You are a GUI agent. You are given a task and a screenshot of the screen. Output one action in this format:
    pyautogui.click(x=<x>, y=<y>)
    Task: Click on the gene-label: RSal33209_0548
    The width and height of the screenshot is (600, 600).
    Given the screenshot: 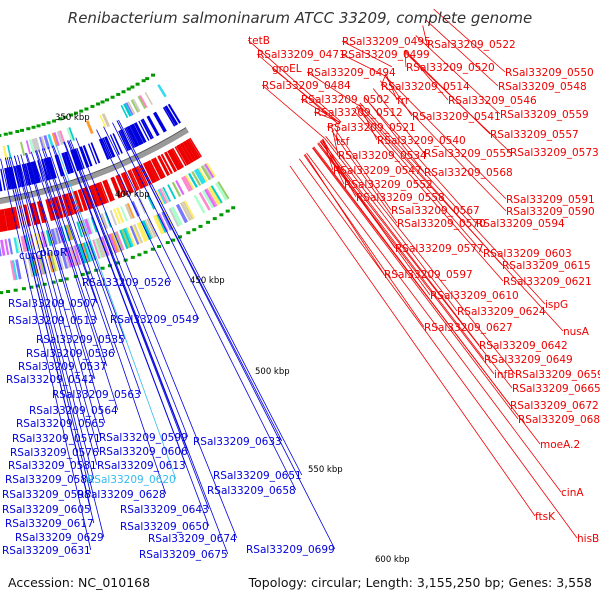 What is the action you would take?
    pyautogui.click(x=542, y=87)
    